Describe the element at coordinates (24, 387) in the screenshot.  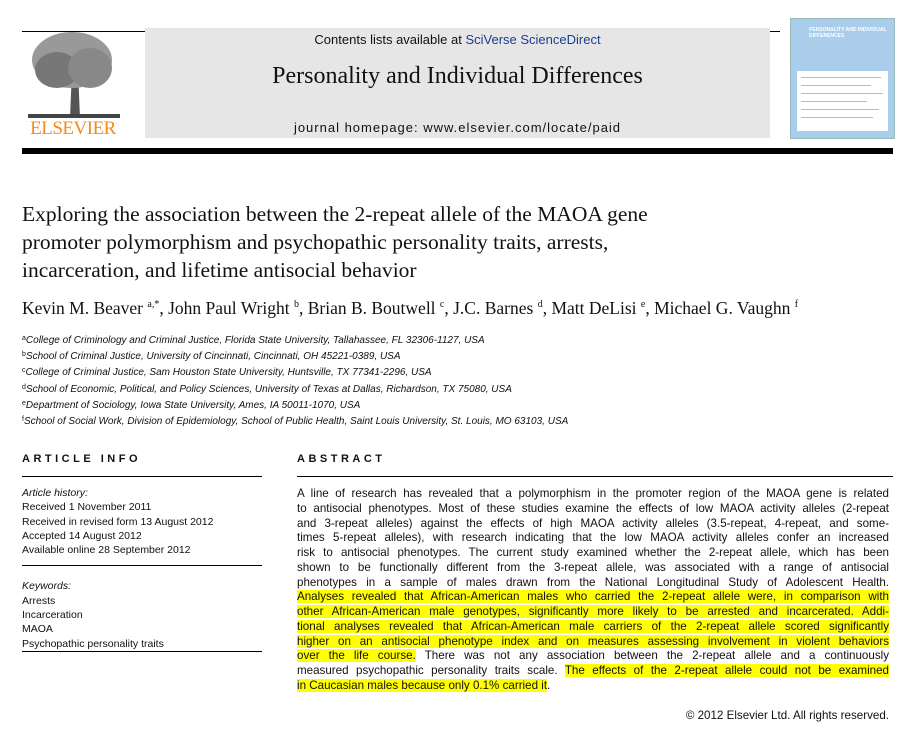
I see `affiliation-mark: d` at that location.